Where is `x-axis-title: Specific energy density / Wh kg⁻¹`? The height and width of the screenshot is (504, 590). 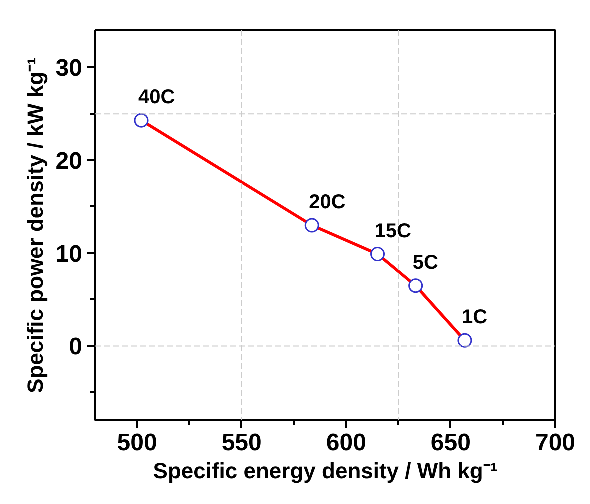
x-axis-title: Specific energy density / Wh kg⁻¹ is located at coordinates (325, 471).